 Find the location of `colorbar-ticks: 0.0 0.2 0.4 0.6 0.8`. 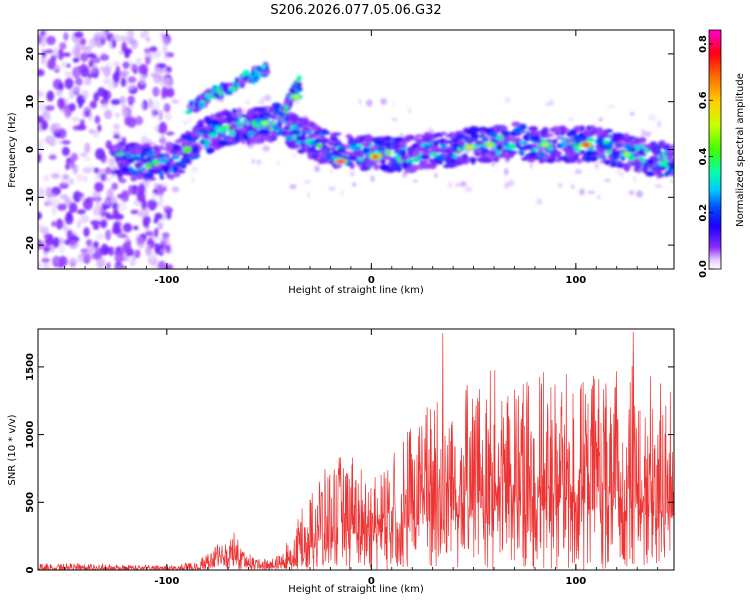

colorbar-ticks: 0.0 0.2 0.4 0.6 0.8 is located at coordinates (705, 156).